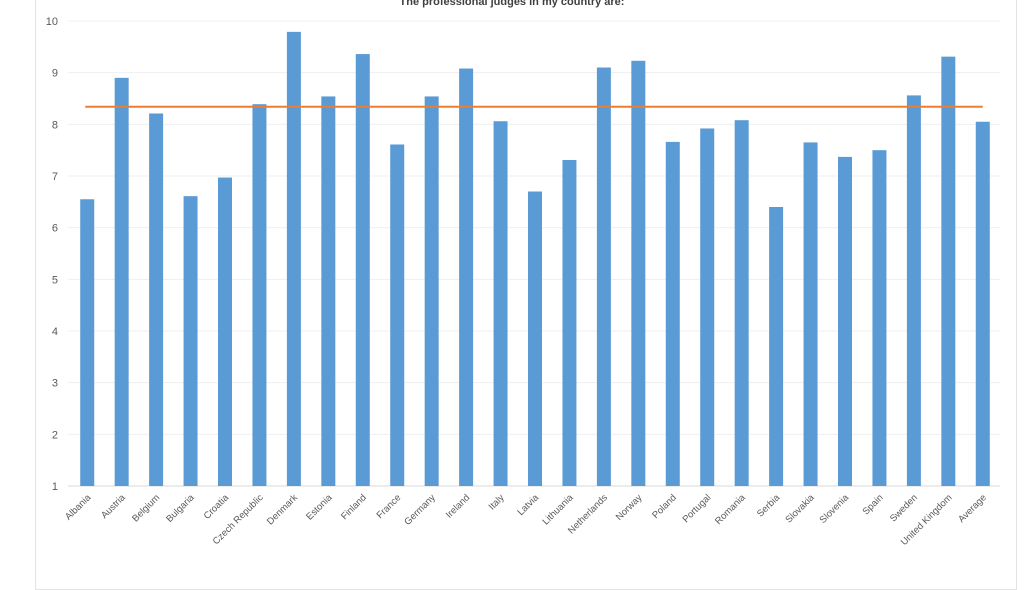  I want to click on x-tick-label: Average, so click(972, 508).